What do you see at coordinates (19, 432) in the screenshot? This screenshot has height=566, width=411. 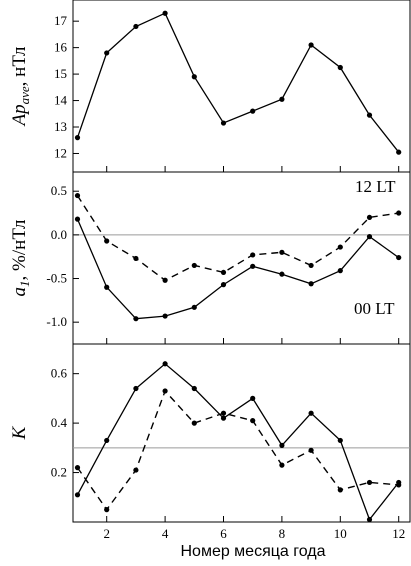 I see `panel-k-ylabel: K` at bounding box center [19, 432].